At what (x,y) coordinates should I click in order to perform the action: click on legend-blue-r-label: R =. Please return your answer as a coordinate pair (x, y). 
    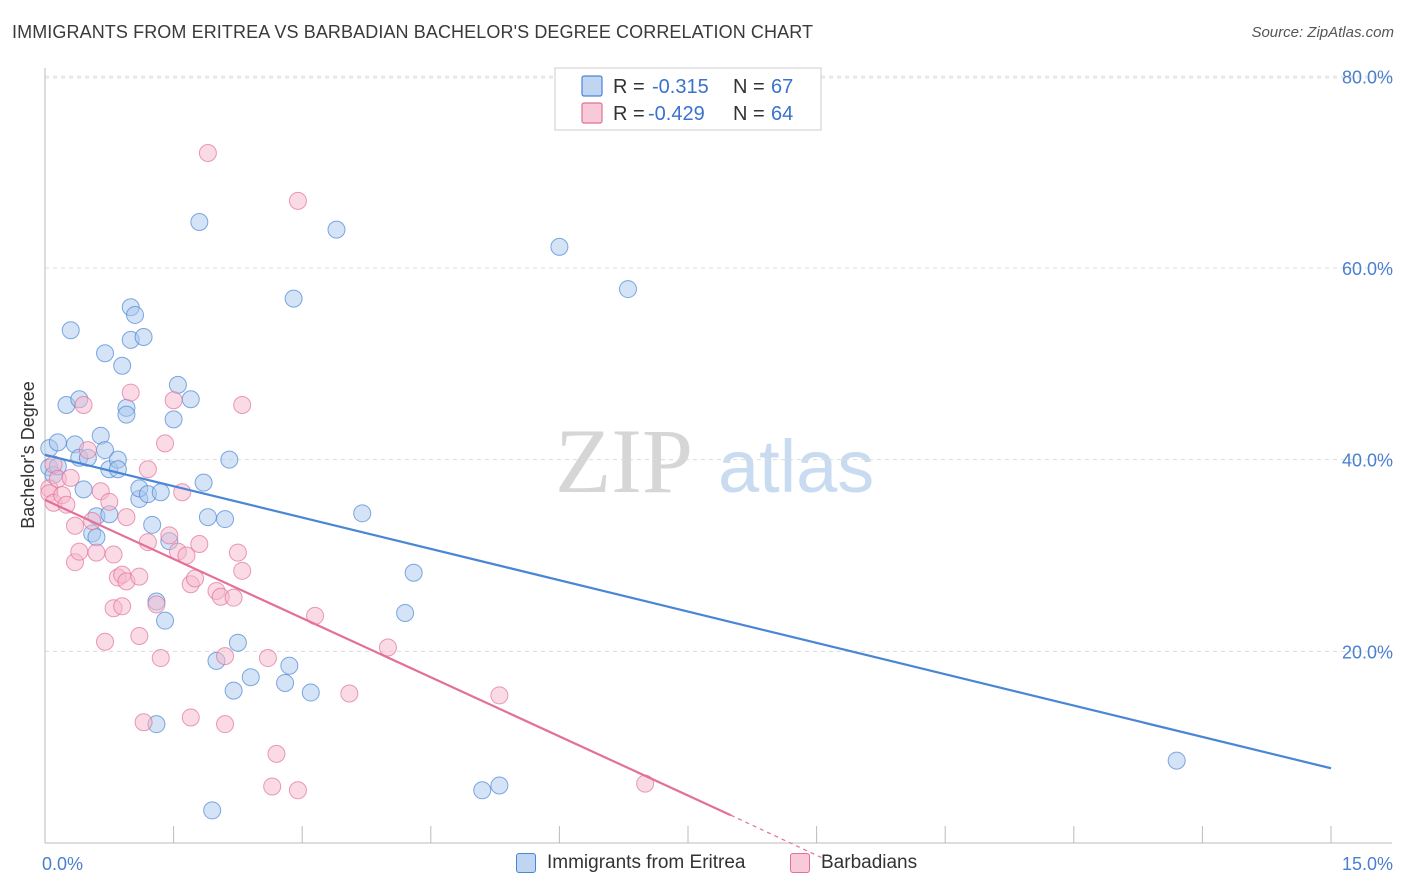
    Looking at the image, I should click on (629, 87).